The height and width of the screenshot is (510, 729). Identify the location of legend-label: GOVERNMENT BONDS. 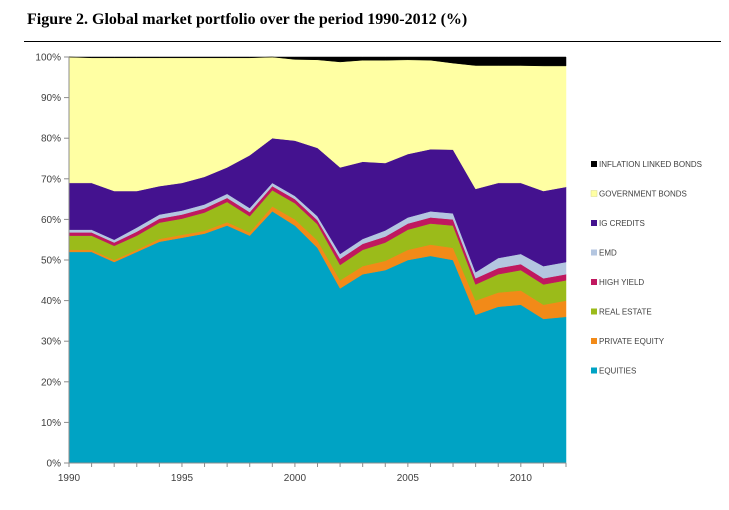
(643, 194).